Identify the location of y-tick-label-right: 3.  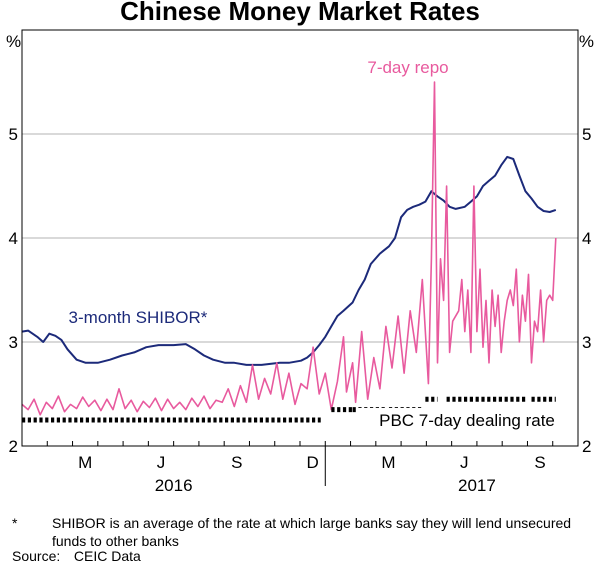
(586, 342).